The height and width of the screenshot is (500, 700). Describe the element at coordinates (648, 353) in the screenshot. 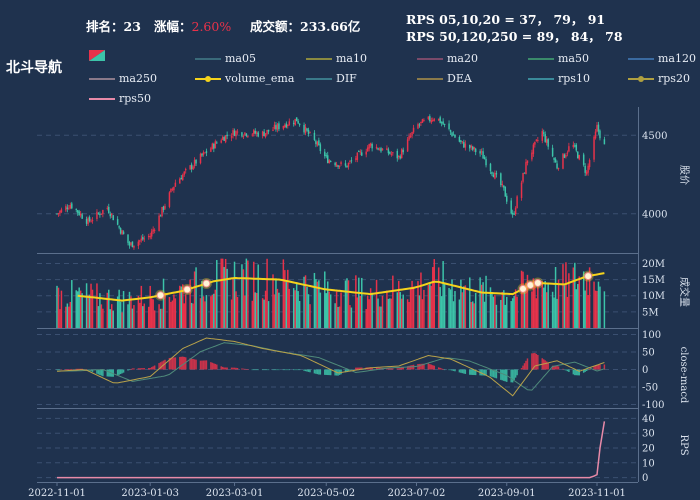

I see `y-tick-label: 50` at that location.